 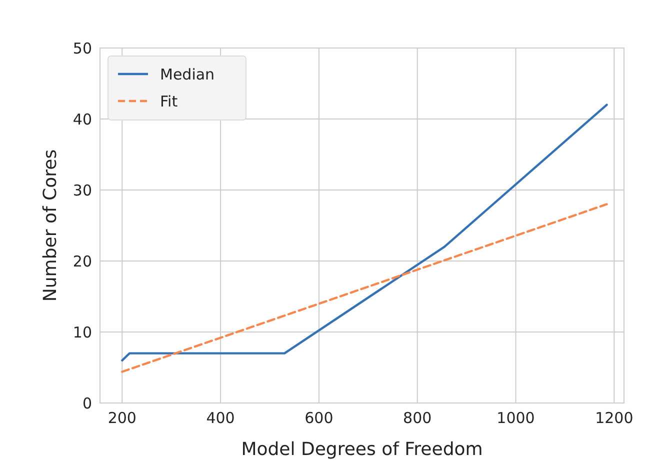 What do you see at coordinates (82, 48) in the screenshot?
I see `y-tick-label: 50` at bounding box center [82, 48].